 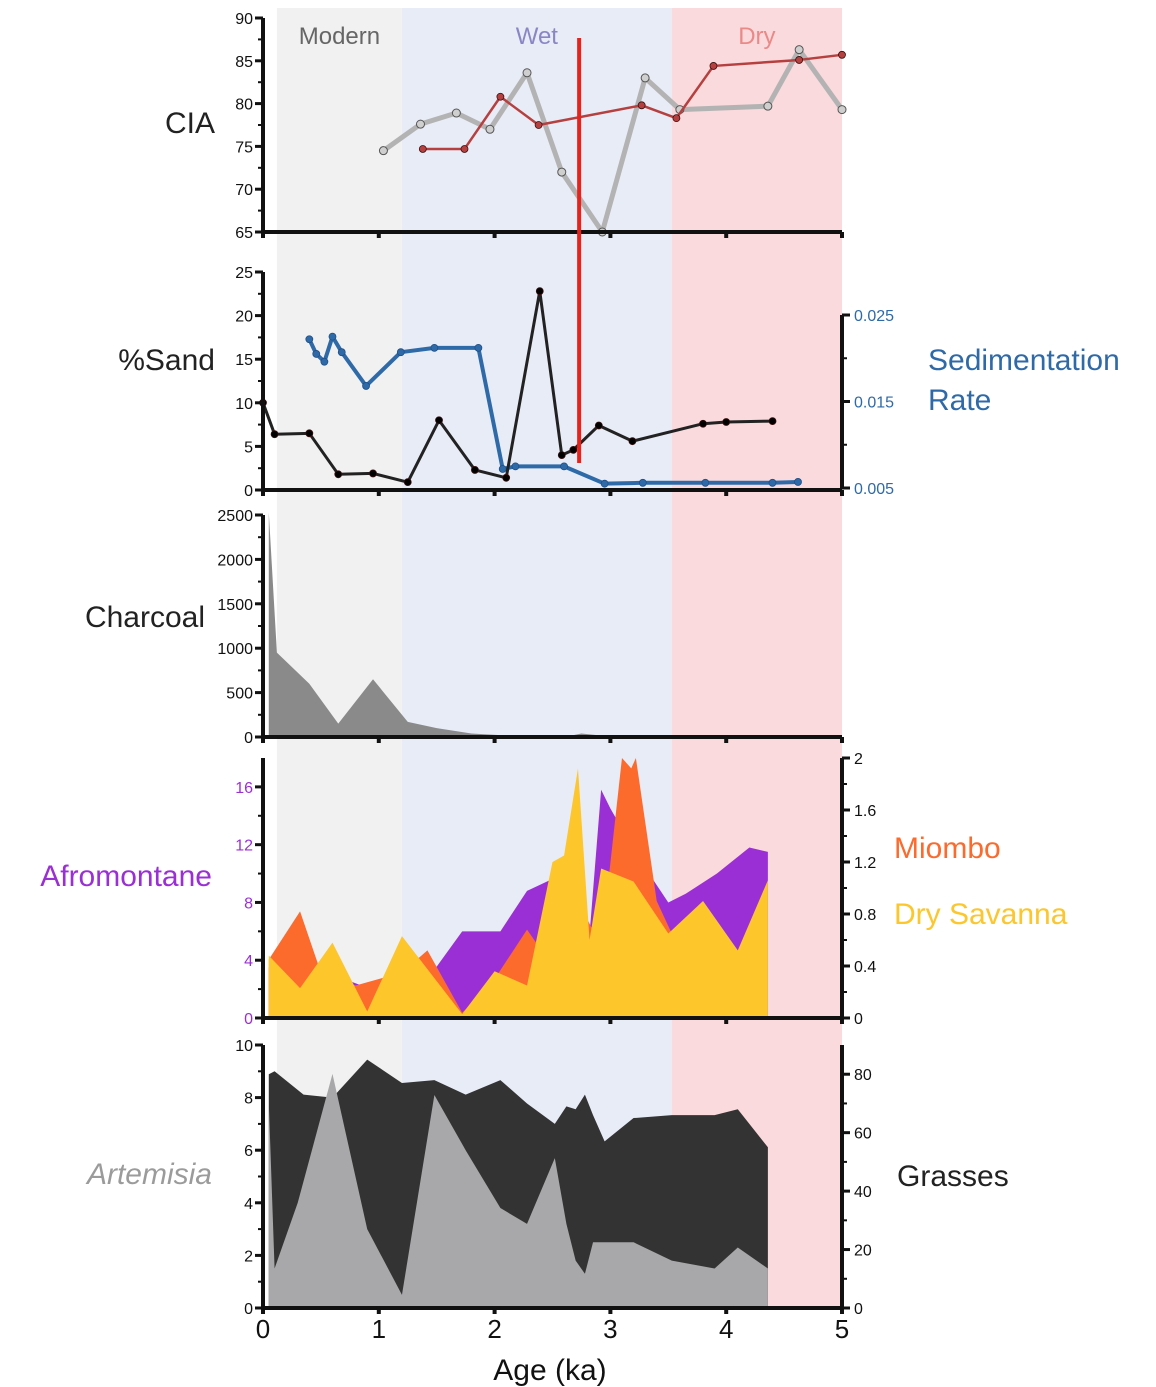 What do you see at coordinates (244, 147) in the screenshot?
I see `cia-left-tick-label: 75` at bounding box center [244, 147].